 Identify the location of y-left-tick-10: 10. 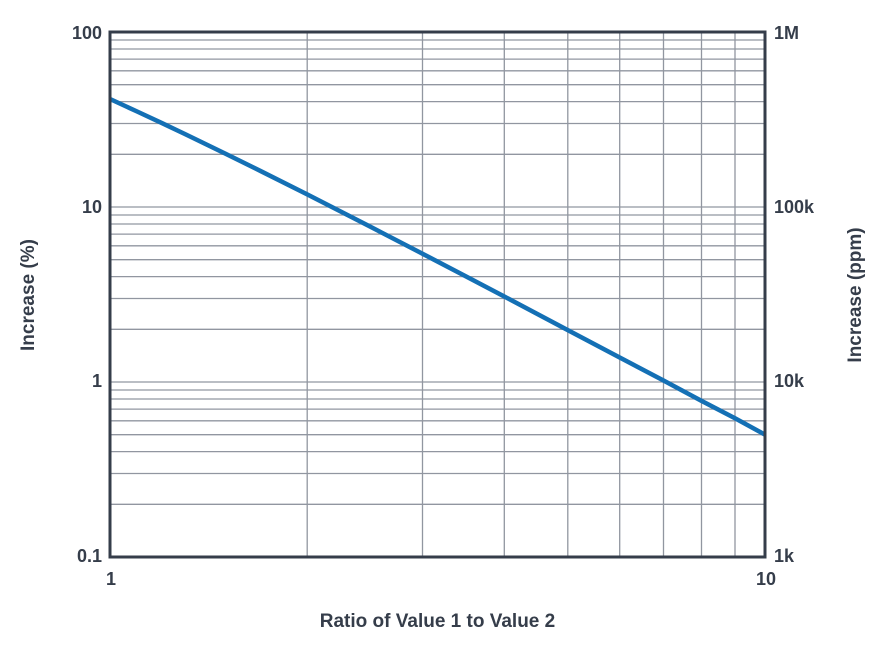
(91, 207).